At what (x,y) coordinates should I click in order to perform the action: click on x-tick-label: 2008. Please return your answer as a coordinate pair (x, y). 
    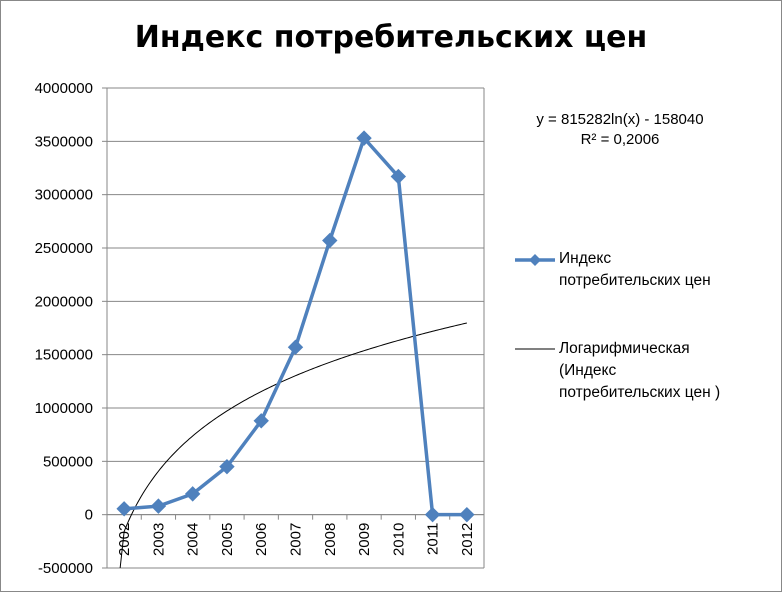
    Looking at the image, I should click on (330, 539).